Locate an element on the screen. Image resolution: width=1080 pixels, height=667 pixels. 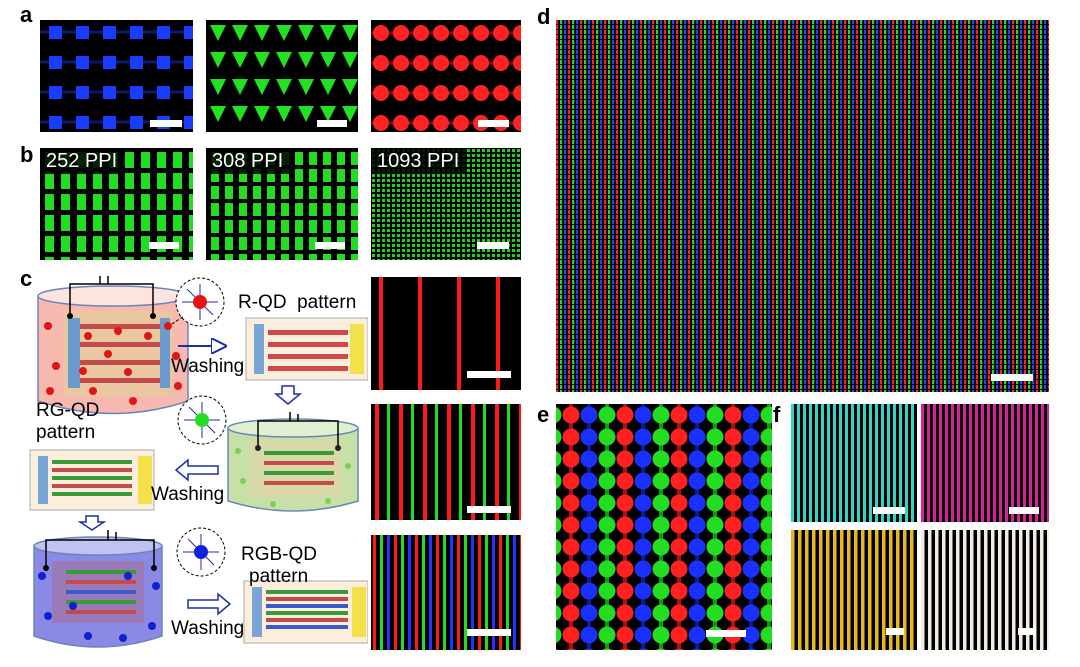
green-quantum-dot-icon is located at coordinates (202, 420).